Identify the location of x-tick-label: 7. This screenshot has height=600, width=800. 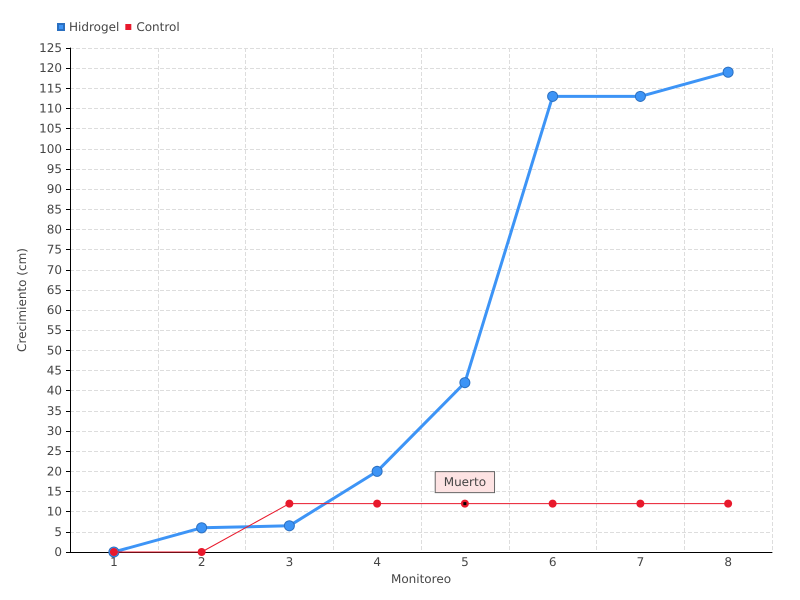
(640, 562).